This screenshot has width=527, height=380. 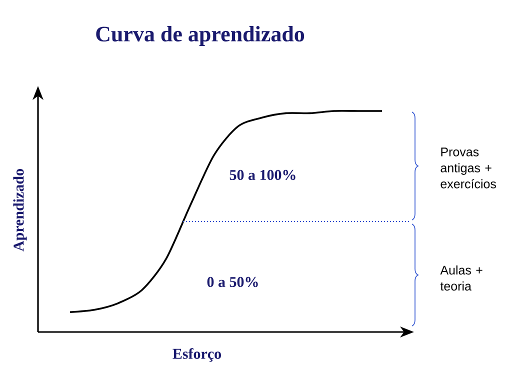 What do you see at coordinates (461, 278) in the screenshot?
I see `text: Aulas + teoria` at bounding box center [461, 278].